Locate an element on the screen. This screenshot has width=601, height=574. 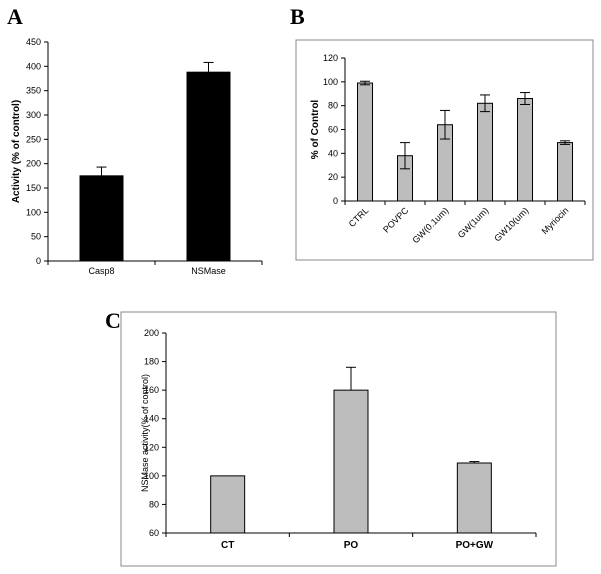
chart-a-y-tick-label: 0 is located at coordinates (38, 261).